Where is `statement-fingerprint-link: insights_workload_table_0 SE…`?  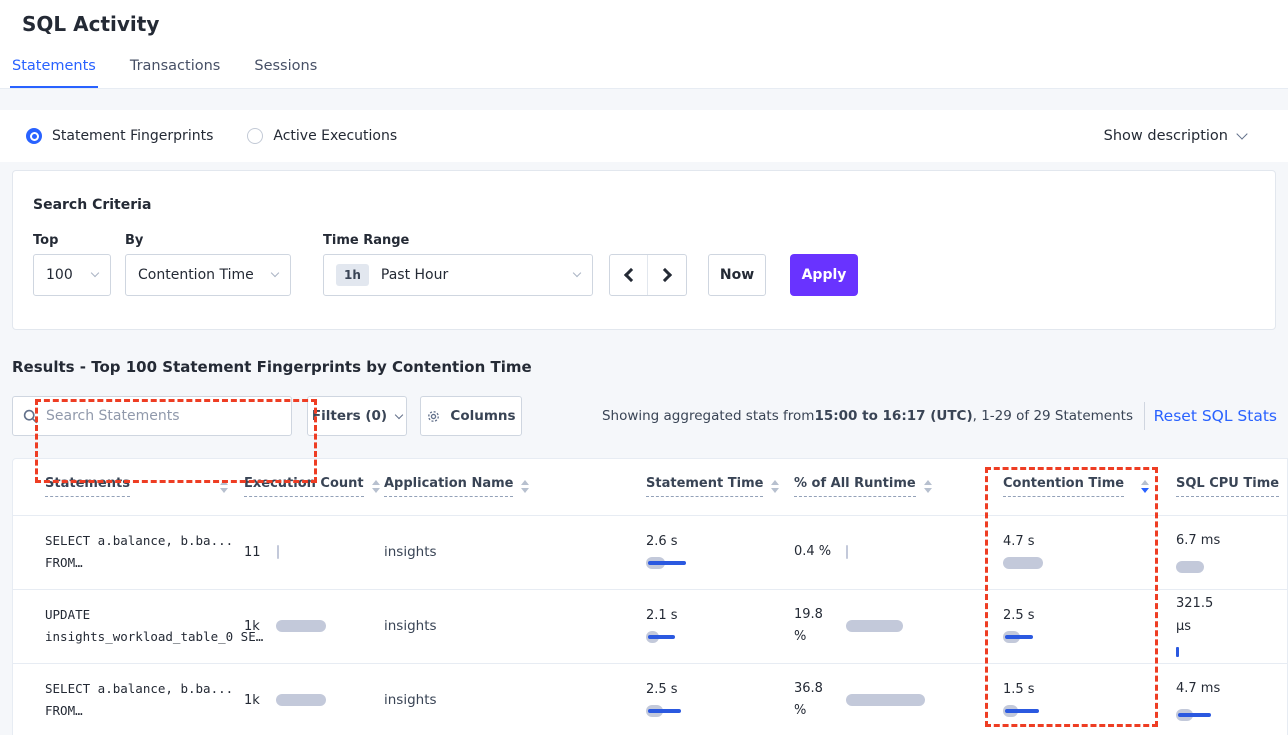 statement-fingerprint-link: insights_workload_table_0 SE… is located at coordinates (154, 636).